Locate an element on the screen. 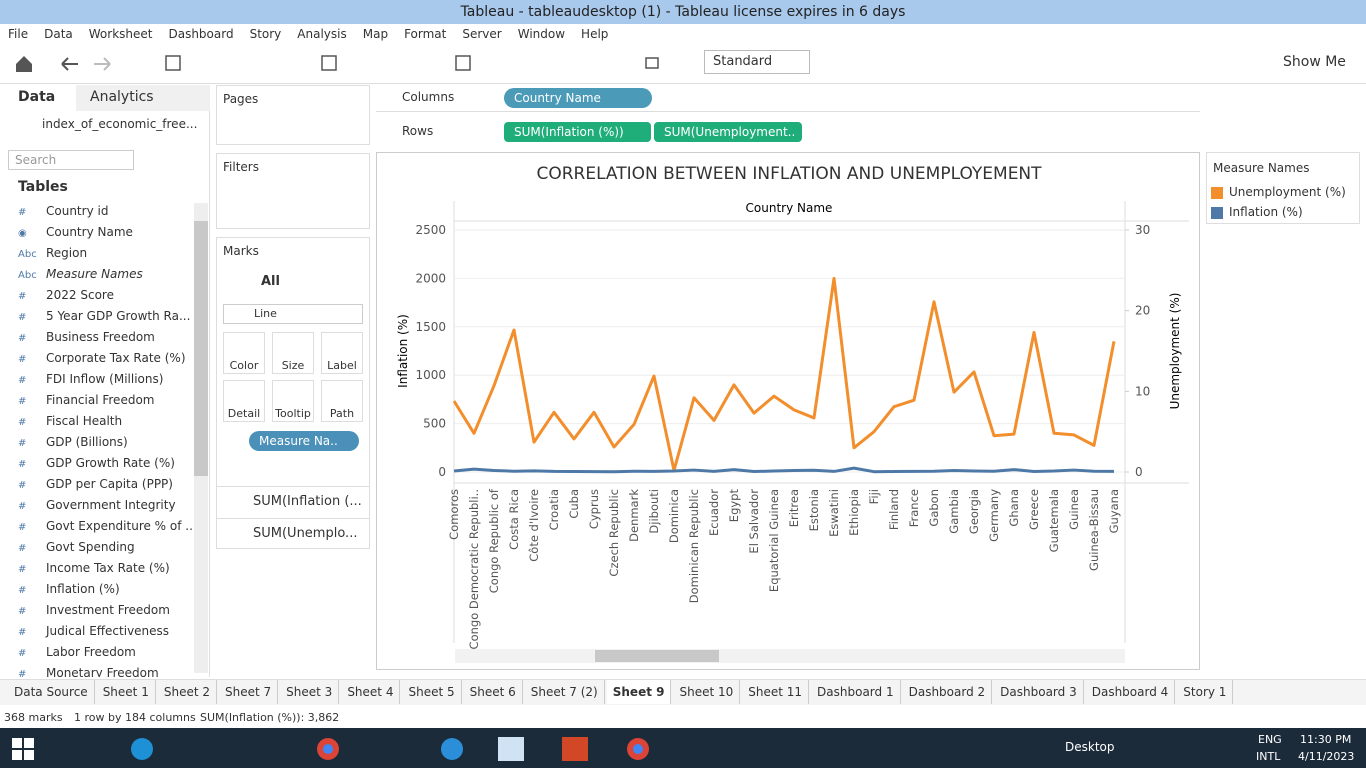 This screenshot has height=768, width=1366. lang: ENG is located at coordinates (1270, 739).